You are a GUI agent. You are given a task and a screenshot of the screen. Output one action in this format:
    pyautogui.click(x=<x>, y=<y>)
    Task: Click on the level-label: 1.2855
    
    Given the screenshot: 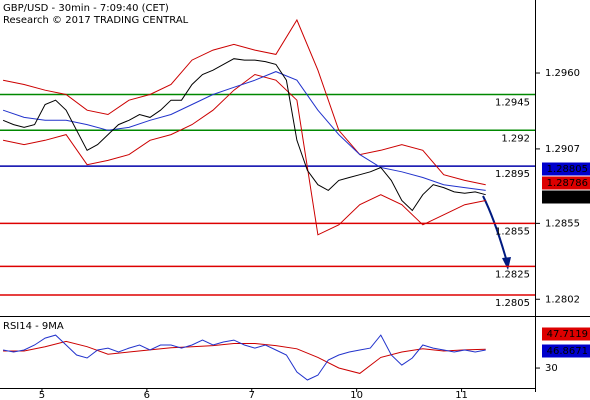 What is the action you would take?
    pyautogui.click(x=512, y=231)
    